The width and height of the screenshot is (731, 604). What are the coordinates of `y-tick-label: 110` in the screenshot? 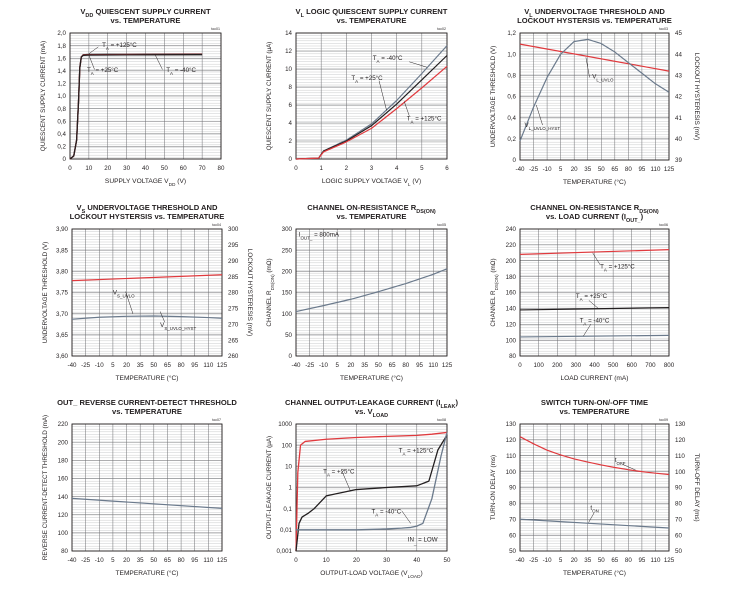 It's located at (511, 456).